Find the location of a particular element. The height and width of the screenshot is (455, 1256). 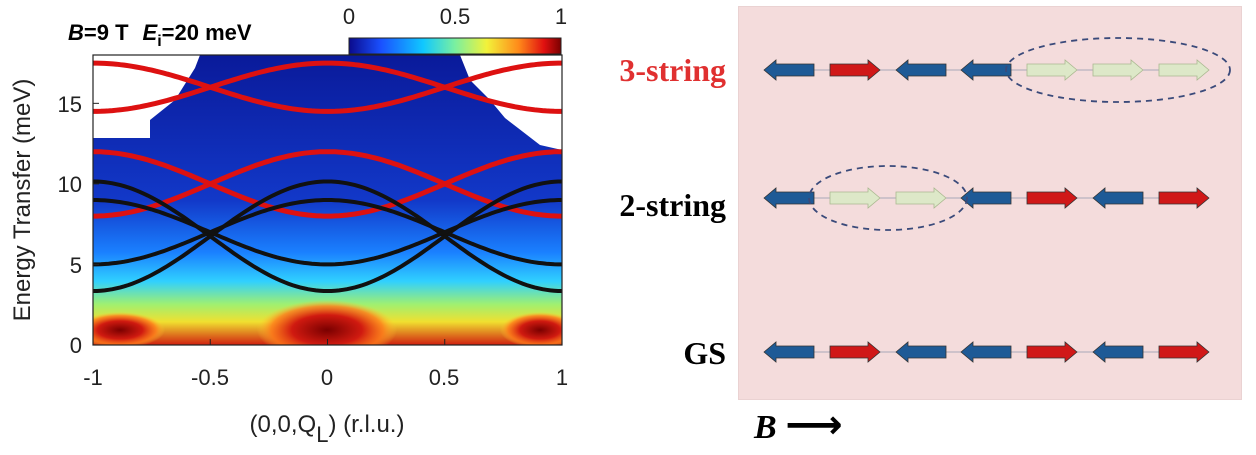

row-label-3-string: 3-string is located at coordinates (672, 70).